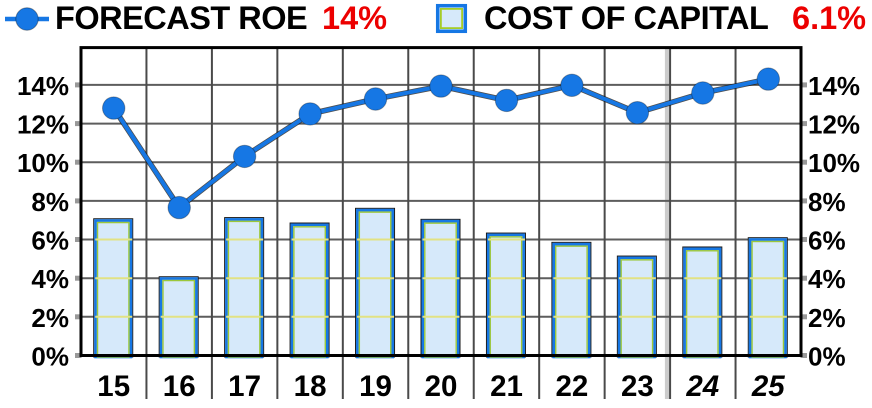  What do you see at coordinates (181, 18) in the screenshot?
I see `svg-text: FORECAST ROE` at bounding box center [181, 18].